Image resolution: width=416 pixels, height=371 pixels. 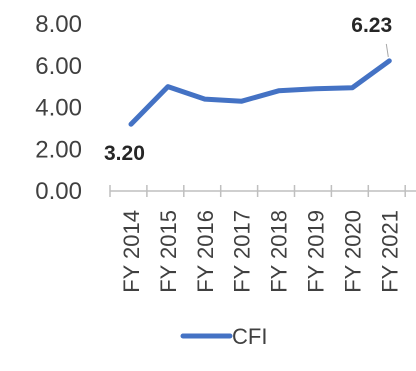 What do you see at coordinates (58, 149) in the screenshot?
I see `y-tick-label: 2.00` at bounding box center [58, 149].